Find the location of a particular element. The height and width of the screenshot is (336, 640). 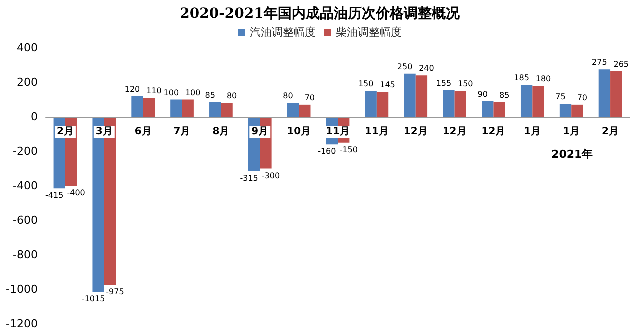

data-label: 155 is located at coordinates (444, 83).